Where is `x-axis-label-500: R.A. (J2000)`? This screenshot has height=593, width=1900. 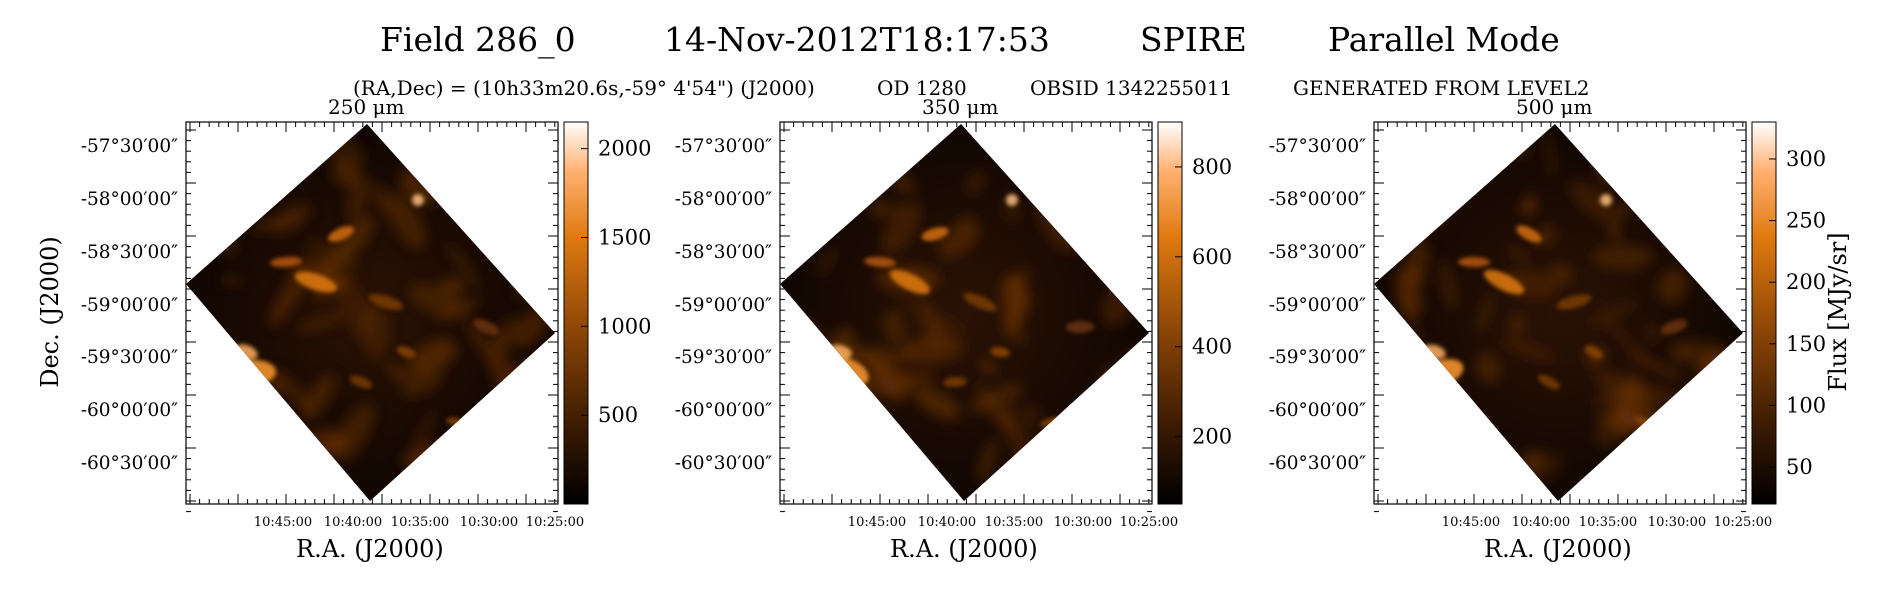
x-axis-label-500: R.A. (J2000) is located at coordinates (1558, 549).